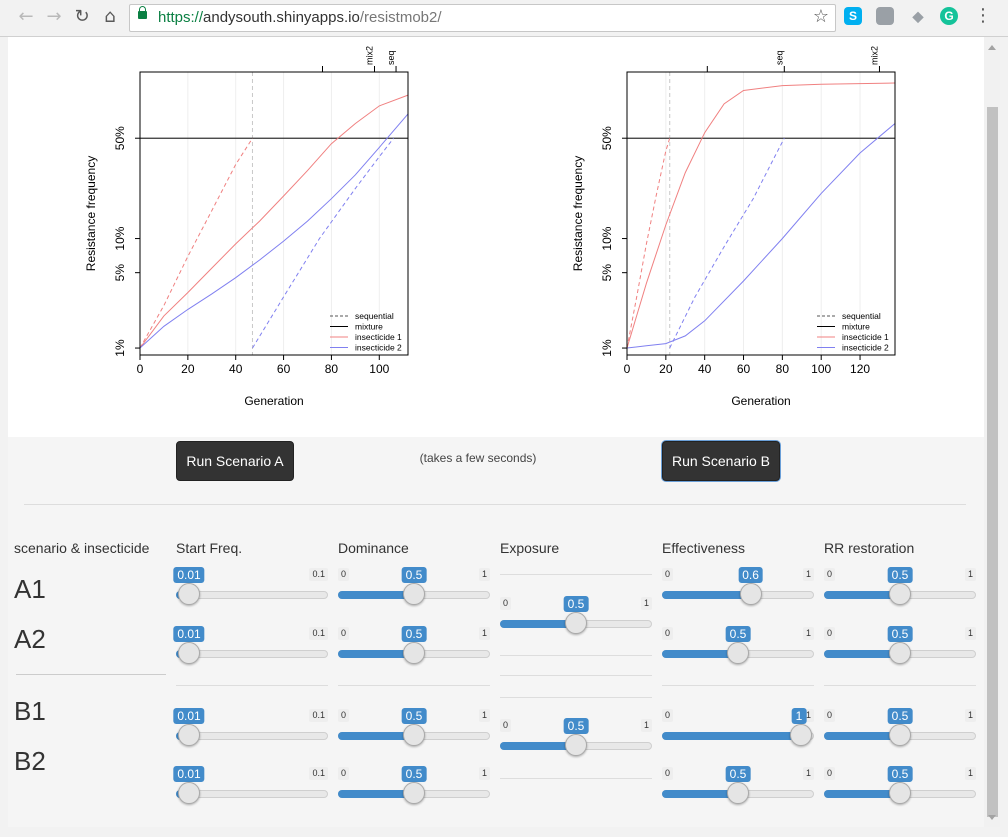  Describe the element at coordinates (235, 461) in the screenshot. I see `run-scenario-a-button: Run Scenario A` at that location.